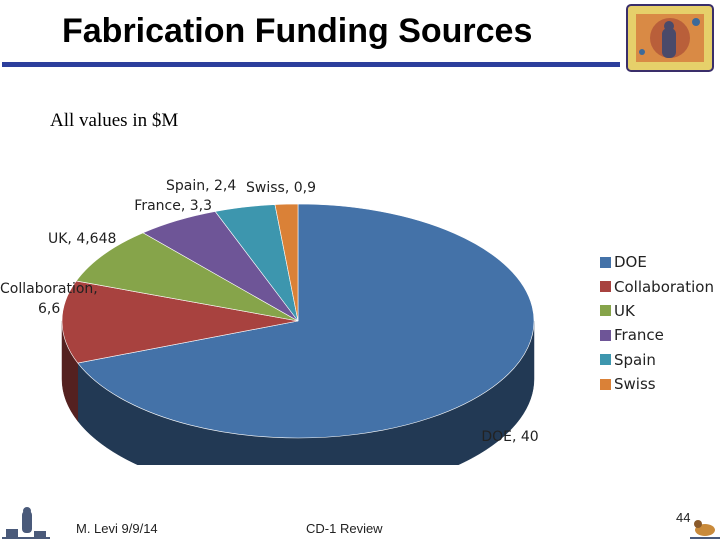 The image size is (720, 540). Describe the element at coordinates (286, 262) in the screenshot. I see `pie-slice-swiss` at that location.